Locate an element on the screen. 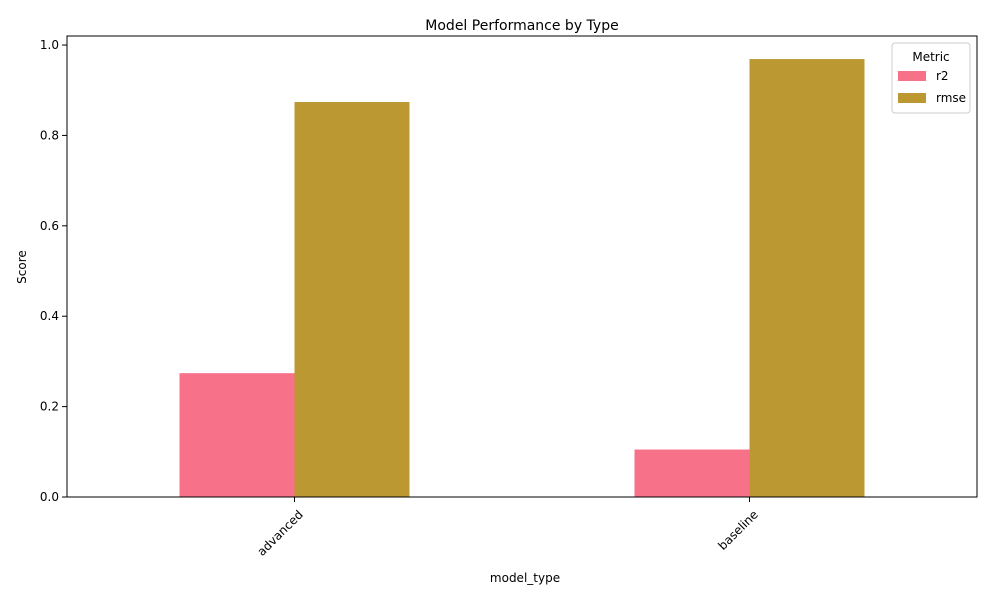  y-tick-label: 0.8 is located at coordinates (49, 135).